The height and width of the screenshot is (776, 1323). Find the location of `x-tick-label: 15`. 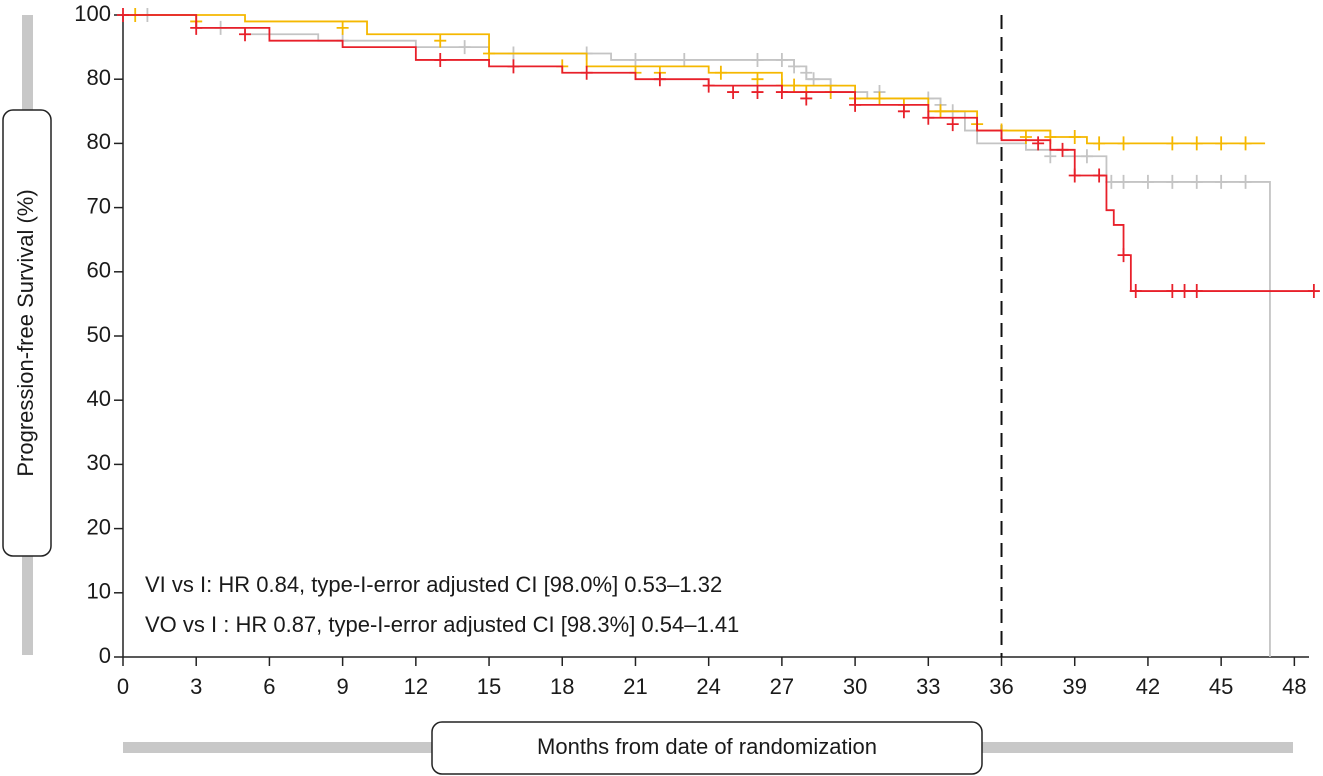

x-tick-label: 15 is located at coordinates (489, 686).